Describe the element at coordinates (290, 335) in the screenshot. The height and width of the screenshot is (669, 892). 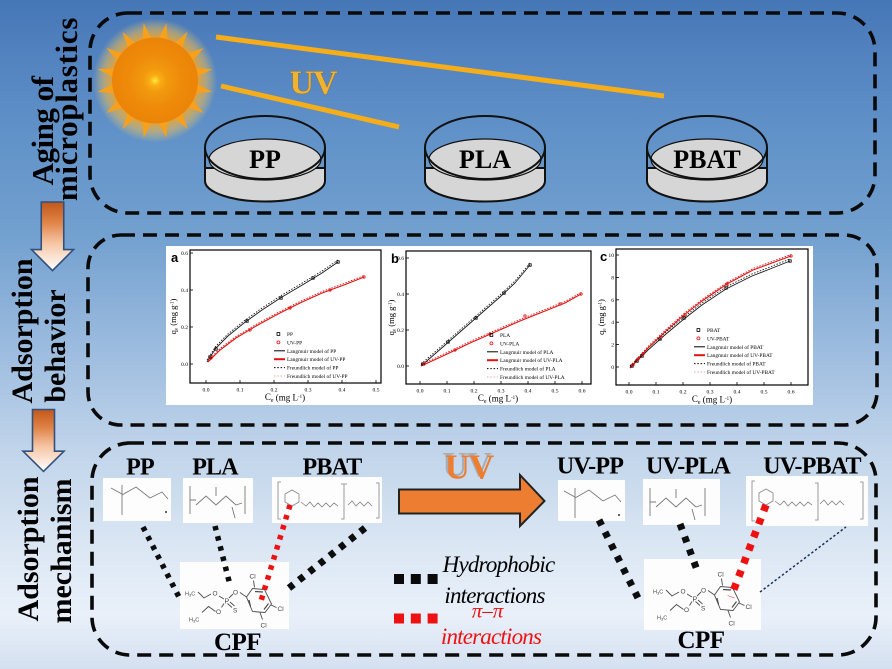
I see `svg-text: PP` at that location.